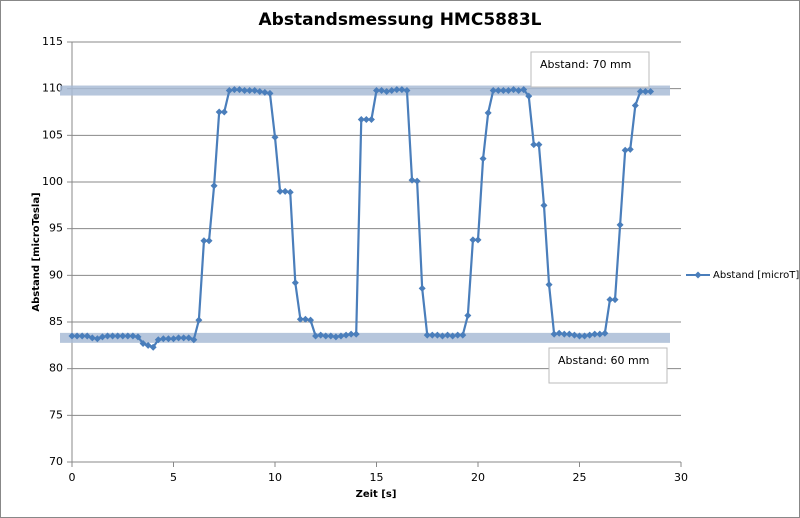 Image resolution: width=800 pixels, height=518 pixels. I want to click on y-tick-label: 95, so click(56, 228).